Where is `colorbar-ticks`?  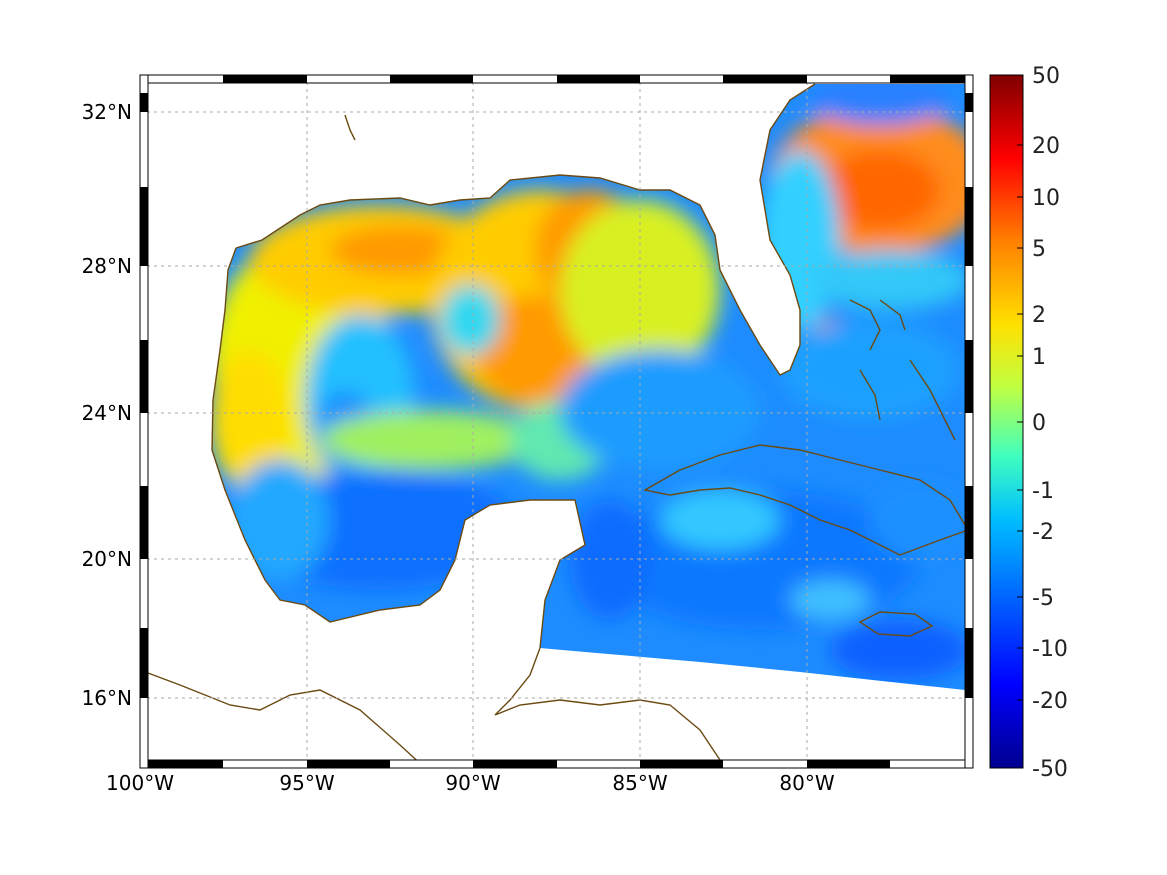 colorbar-ticks is located at coordinates (1020, 421).